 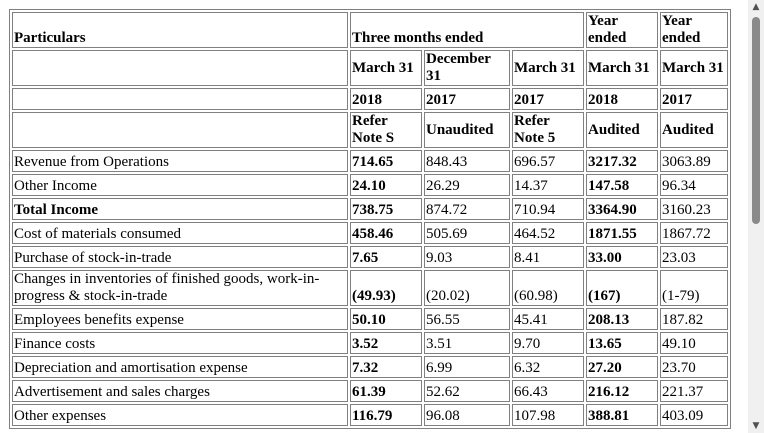 I want to click on scroll-up-arrow-icon: ▲, so click(x=756, y=7).